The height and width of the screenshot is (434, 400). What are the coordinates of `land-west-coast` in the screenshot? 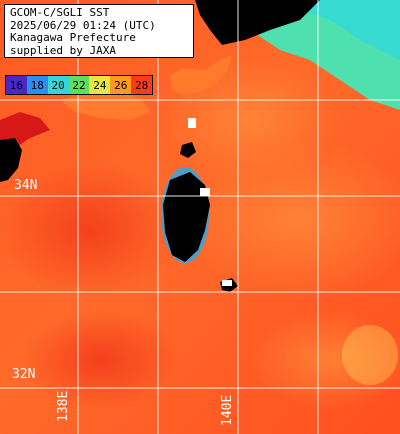 It's located at (105, 105).